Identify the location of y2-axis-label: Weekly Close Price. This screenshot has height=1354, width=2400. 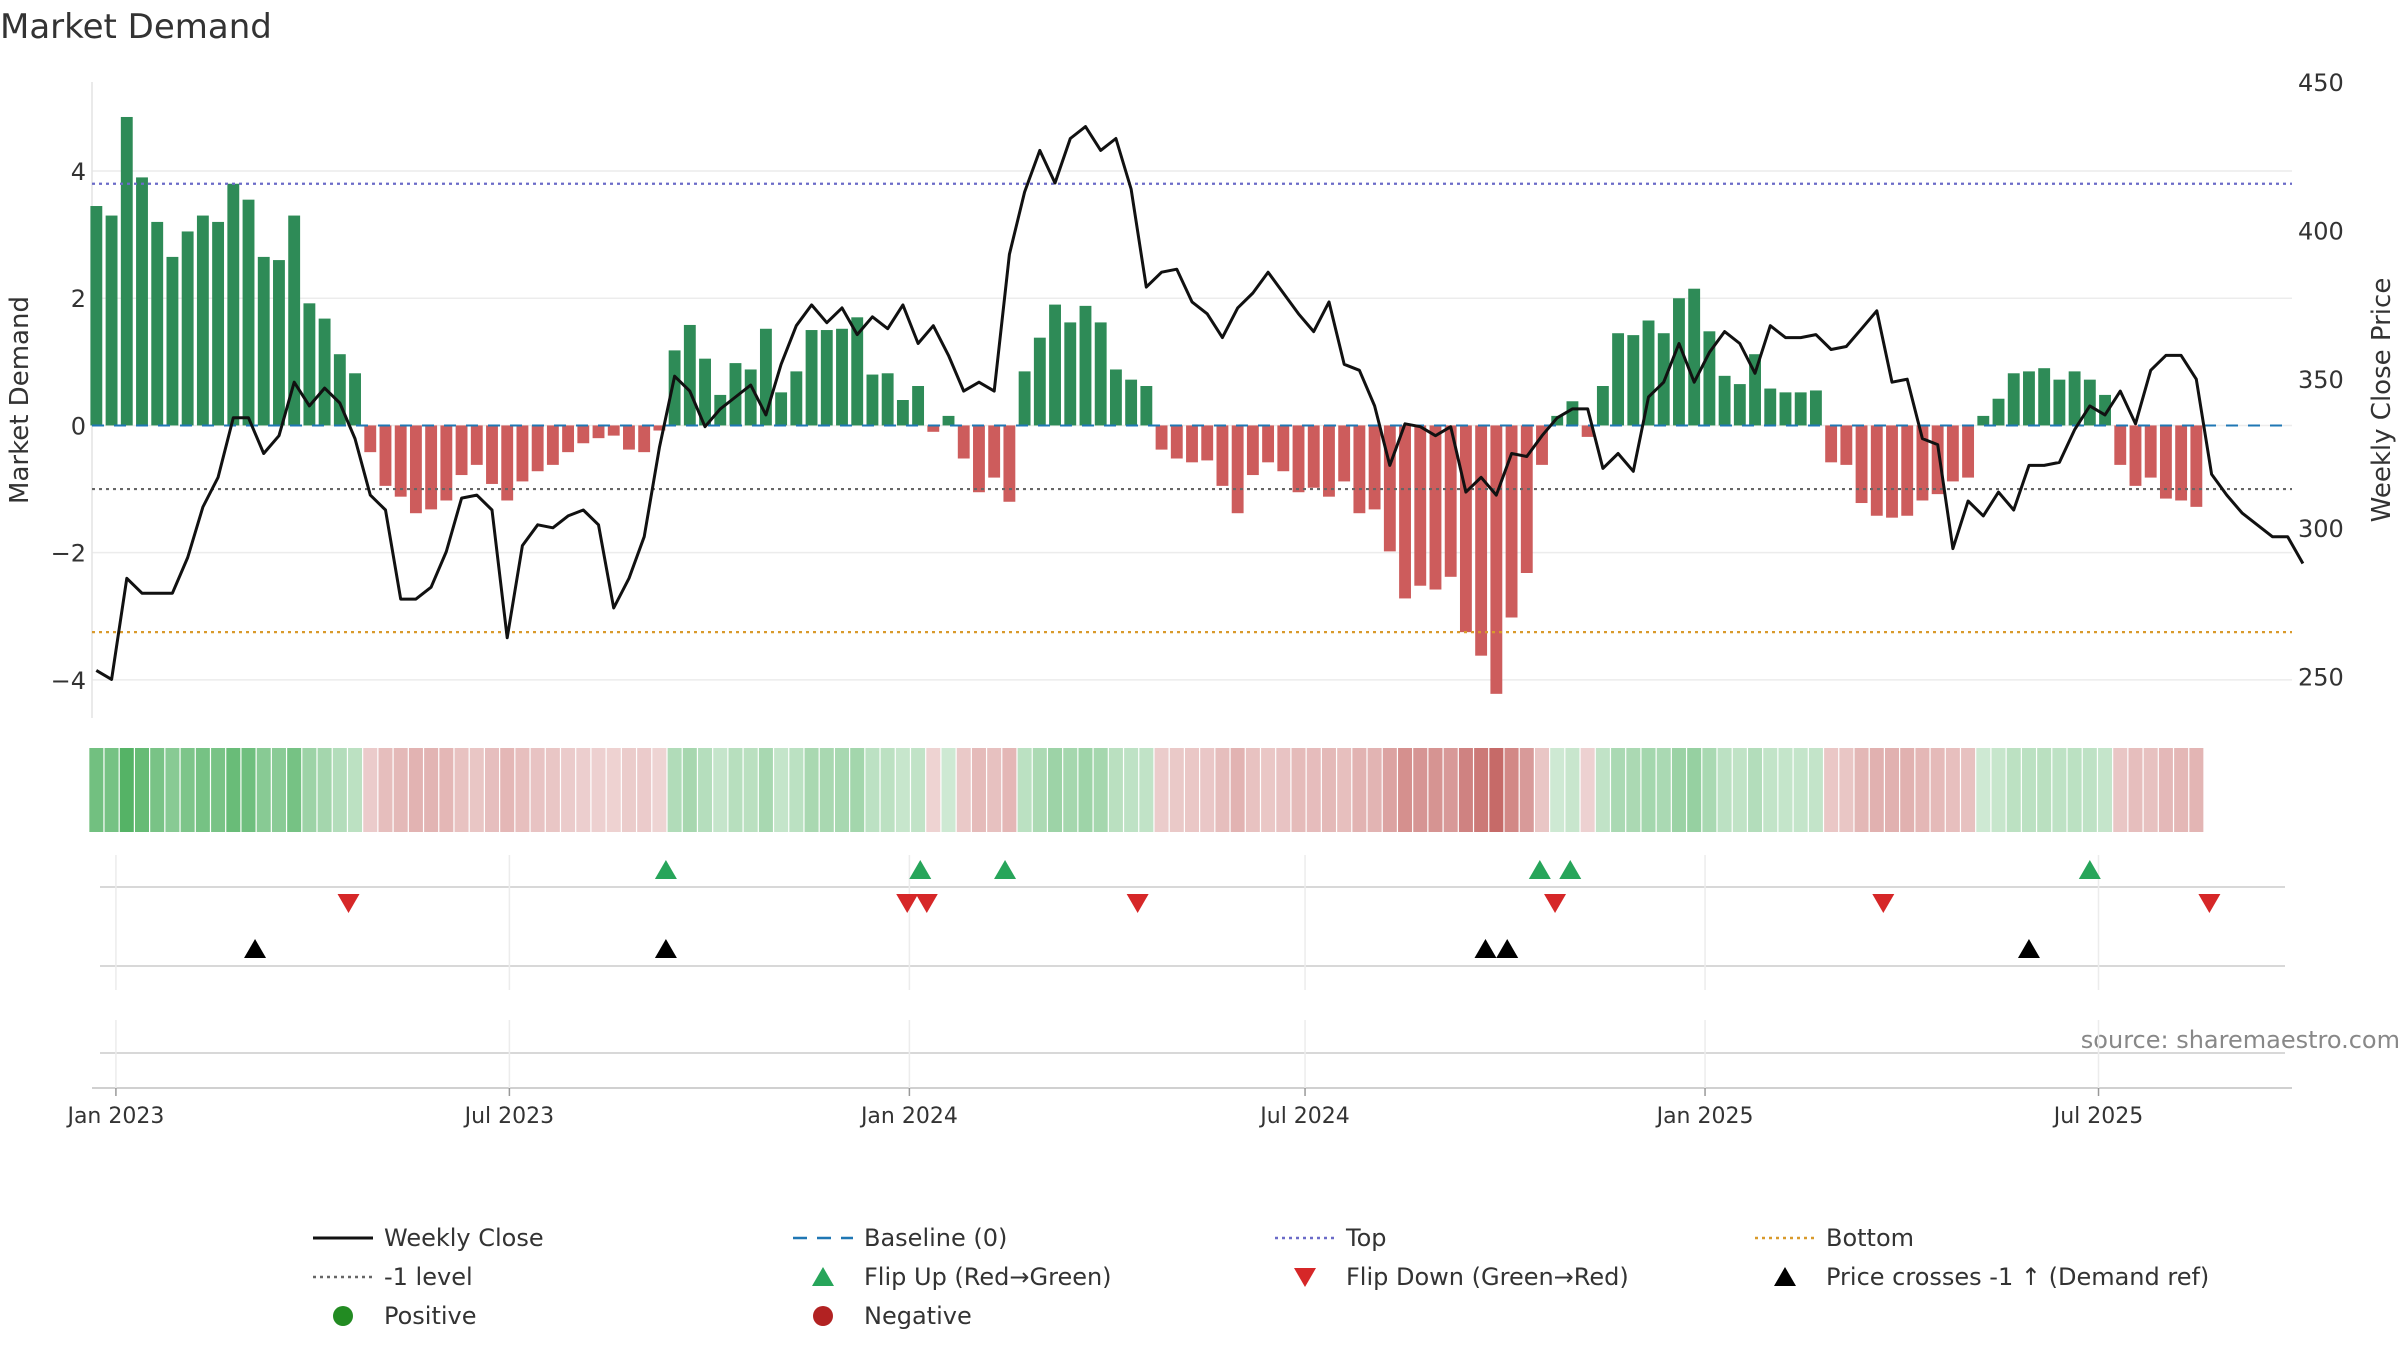
(2382, 400).